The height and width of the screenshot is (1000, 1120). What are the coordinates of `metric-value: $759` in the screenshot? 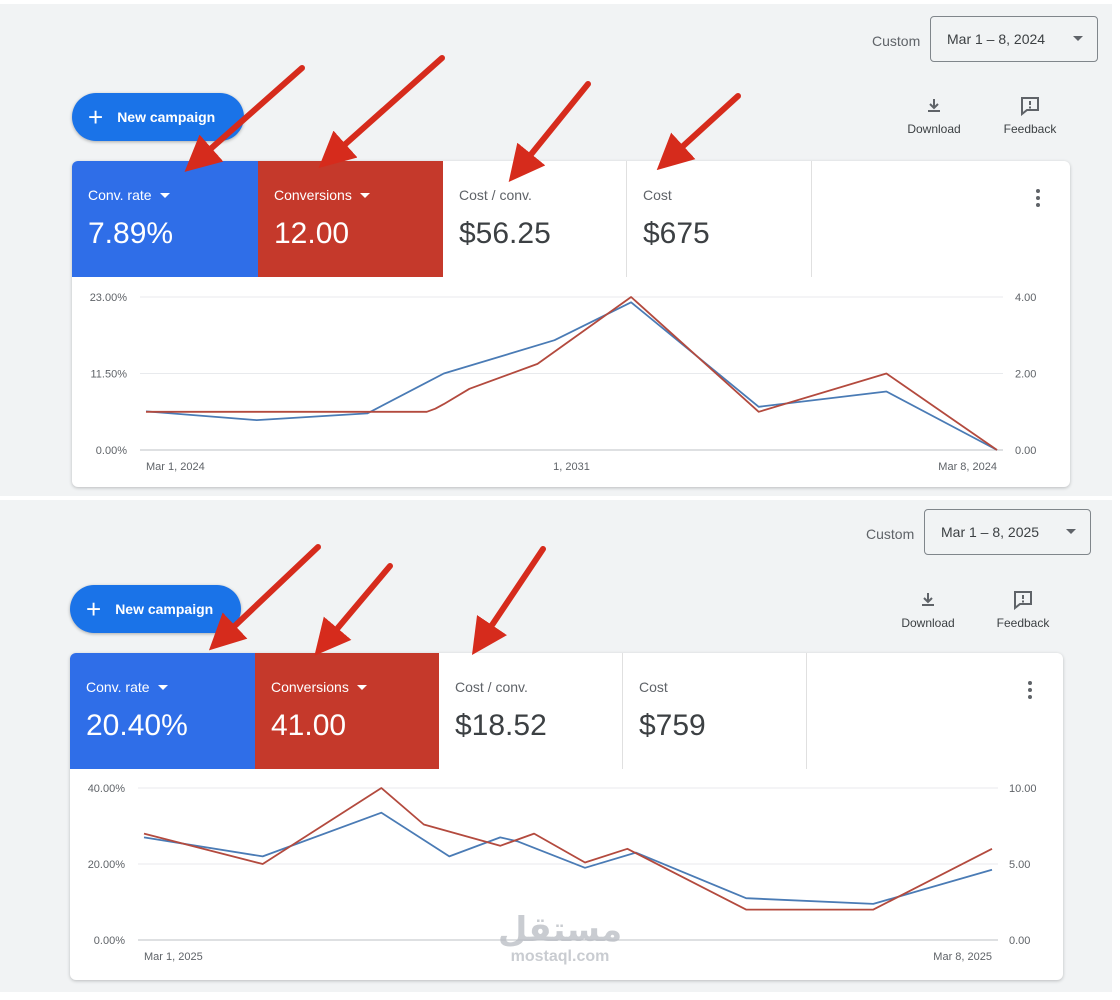 It's located at (672, 725).